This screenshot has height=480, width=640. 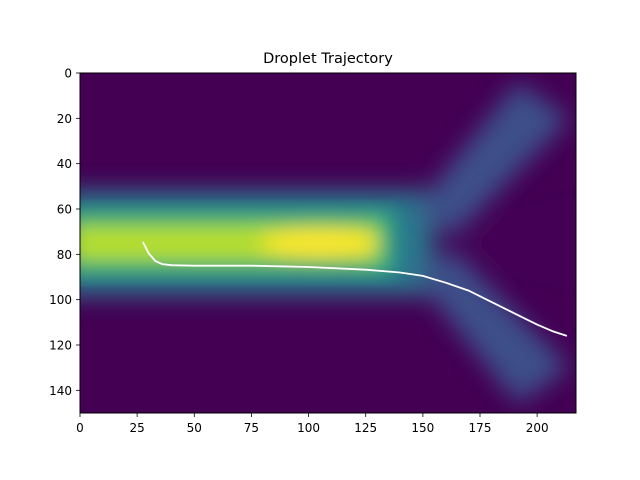 I want to click on x-tick-label: 50, so click(x=194, y=428).